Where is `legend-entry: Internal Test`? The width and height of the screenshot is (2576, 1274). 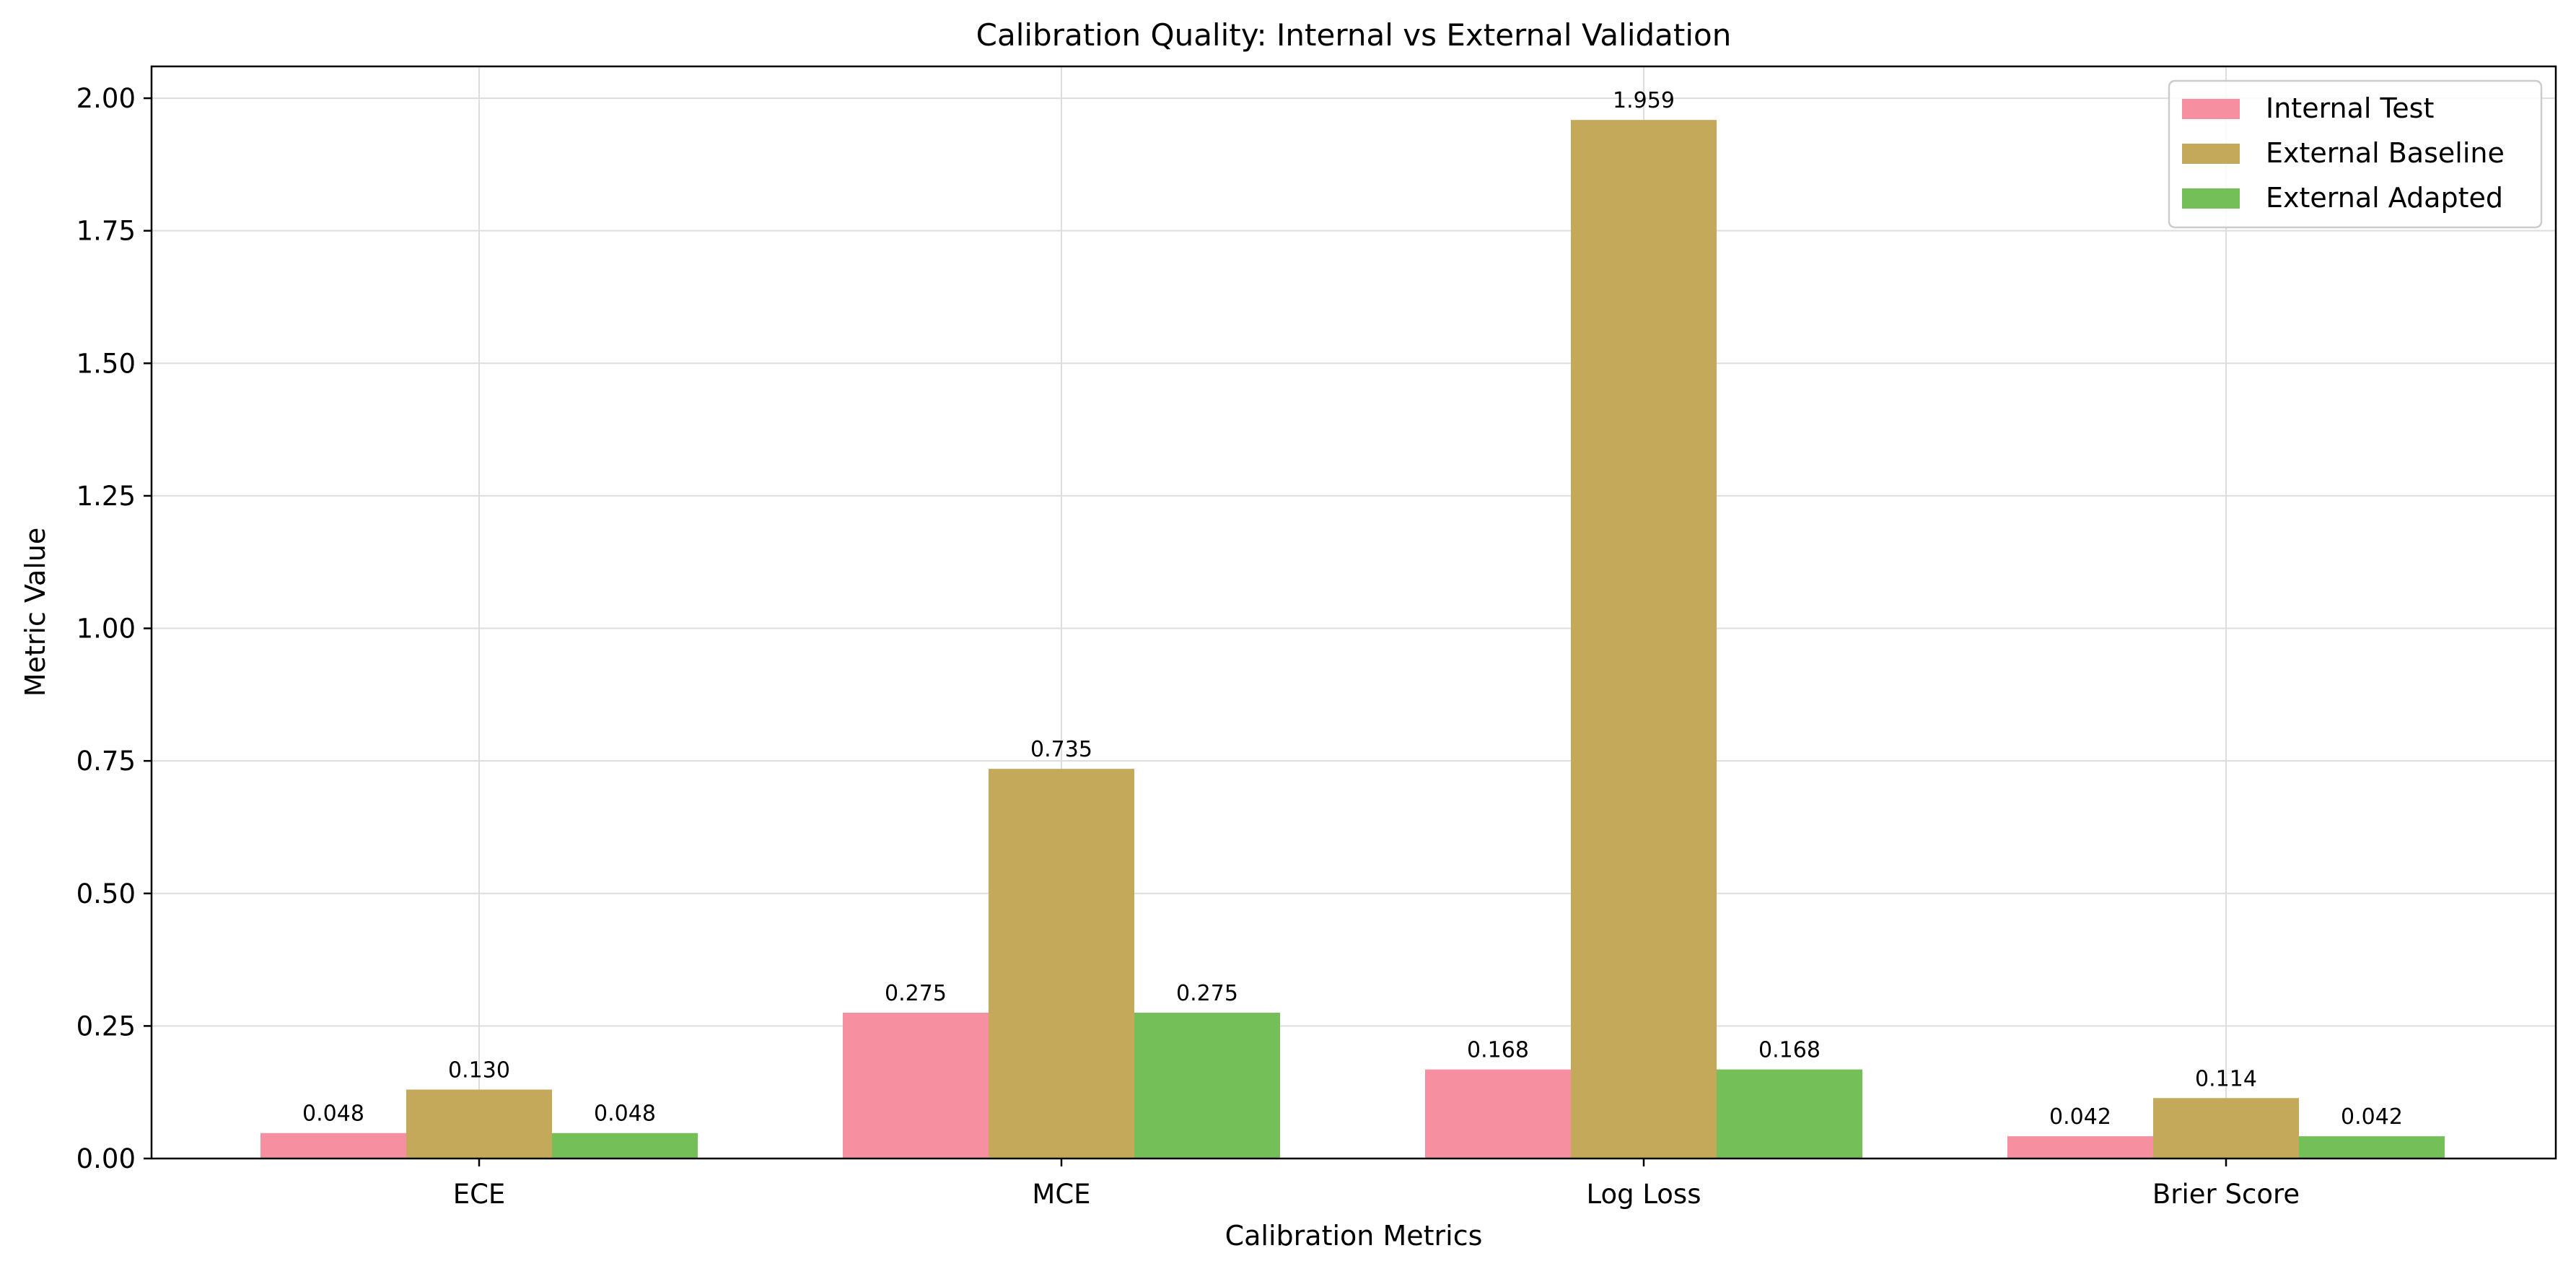 legend-entry: Internal Test is located at coordinates (2350, 108).